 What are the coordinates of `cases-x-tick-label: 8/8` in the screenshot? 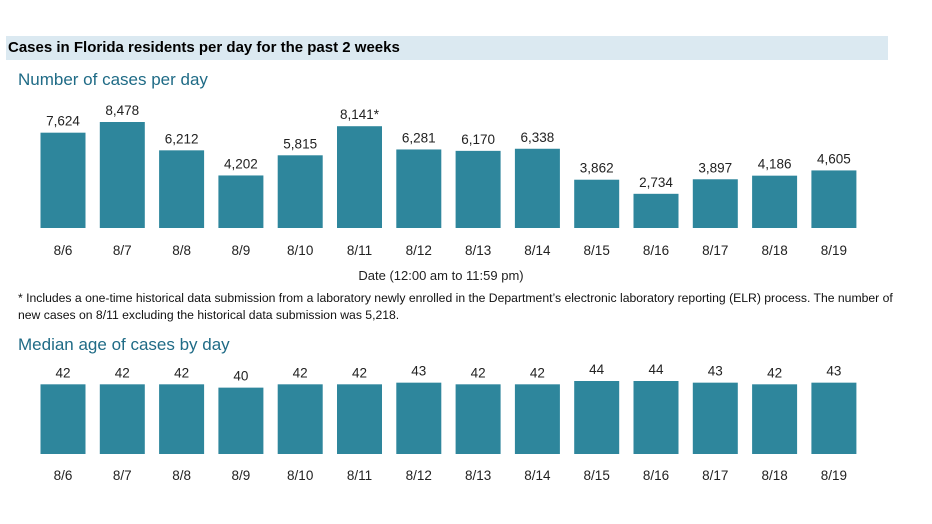 It's located at (181, 250).